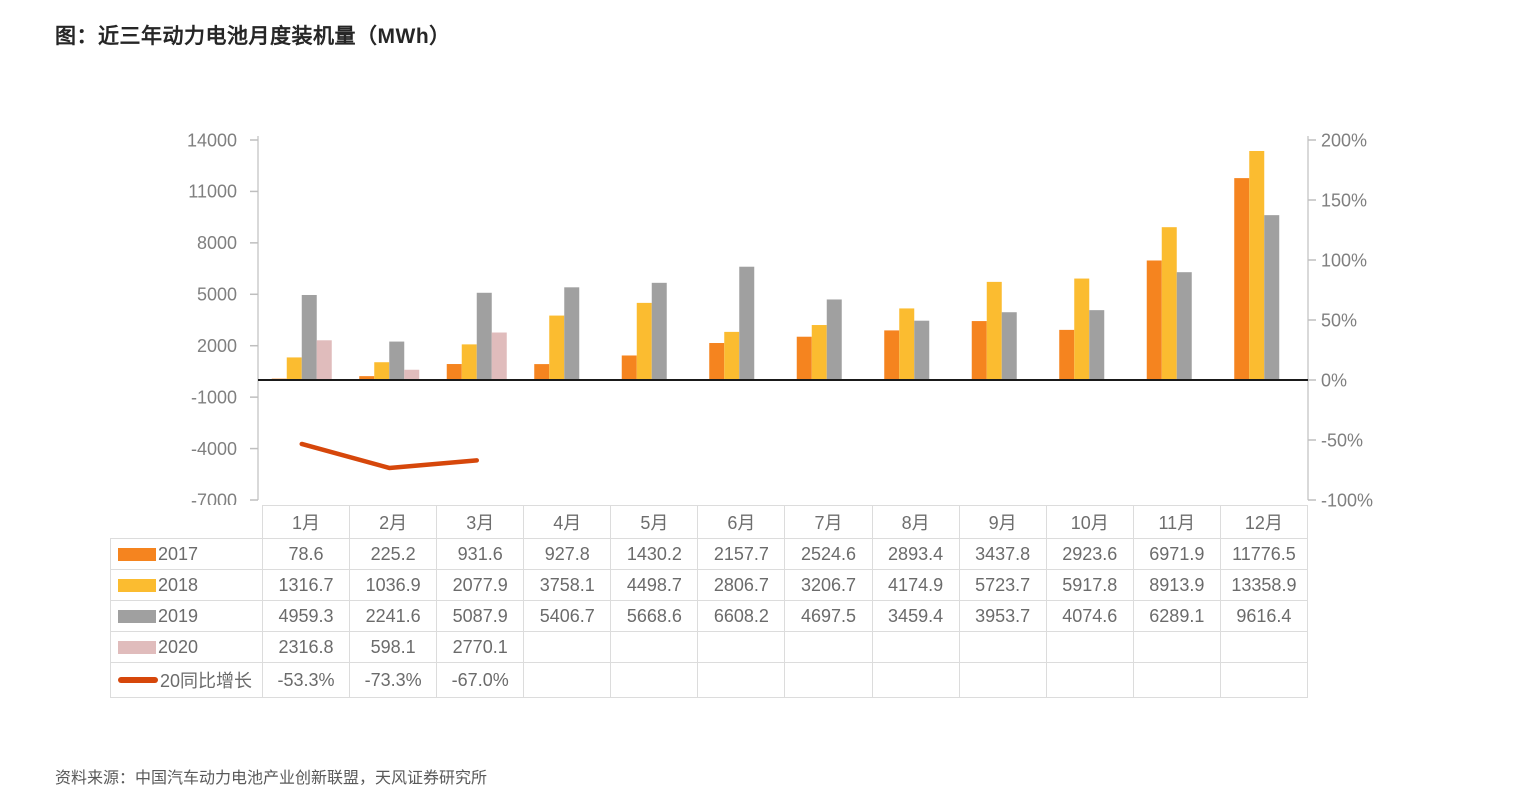  I want to click on table-cell: 2157.7, so click(741, 554).